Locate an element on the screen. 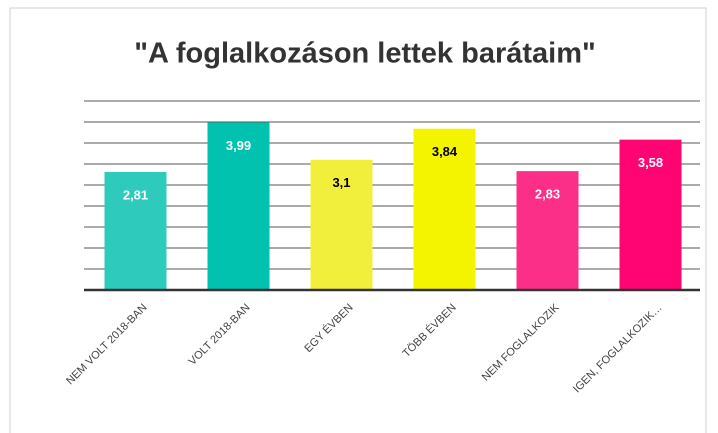 The image size is (718, 433). data-label: 3,1 is located at coordinates (341, 182).